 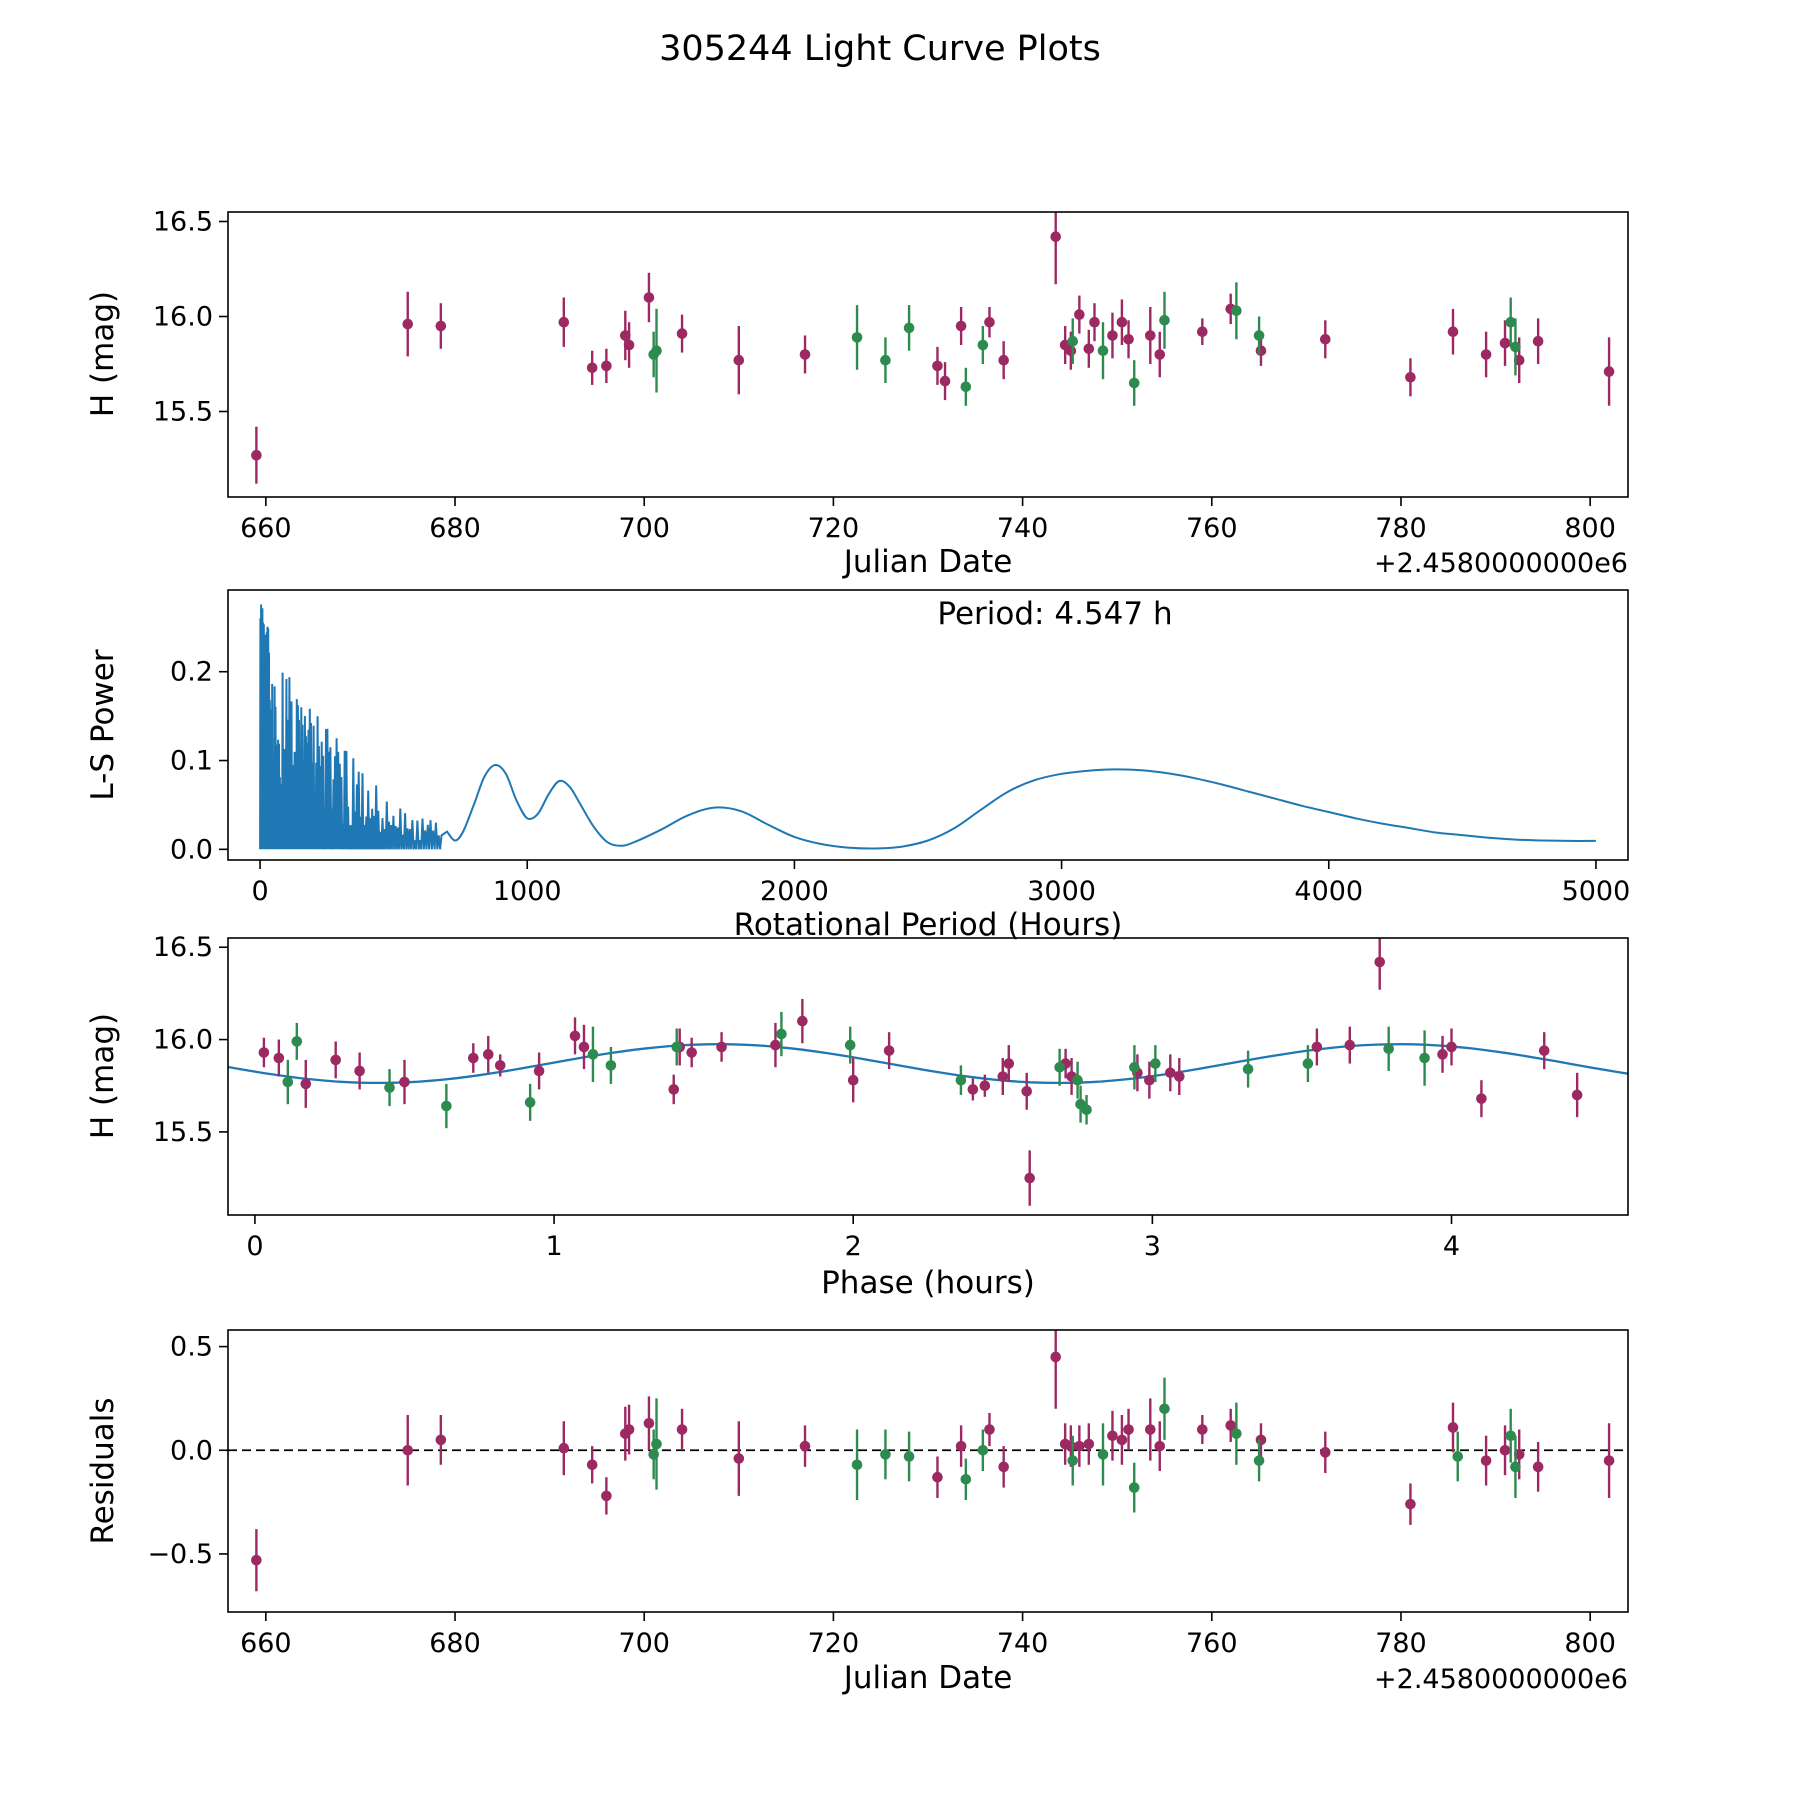 I want to click on x-tick-label: 5000, so click(x=1596, y=891).